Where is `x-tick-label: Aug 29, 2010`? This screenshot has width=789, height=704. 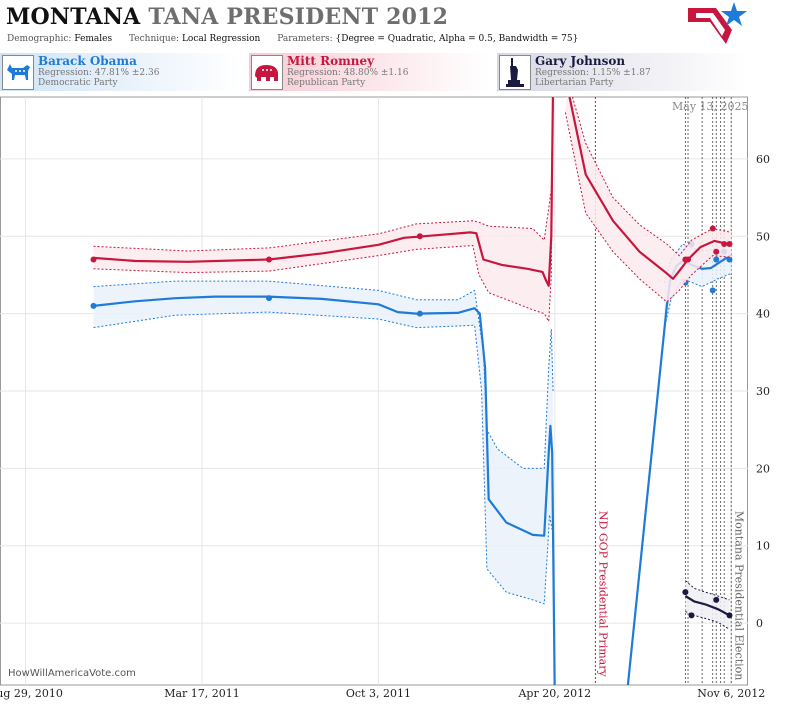 x-tick-label: Aug 29, 2010 is located at coordinates (31, 693).